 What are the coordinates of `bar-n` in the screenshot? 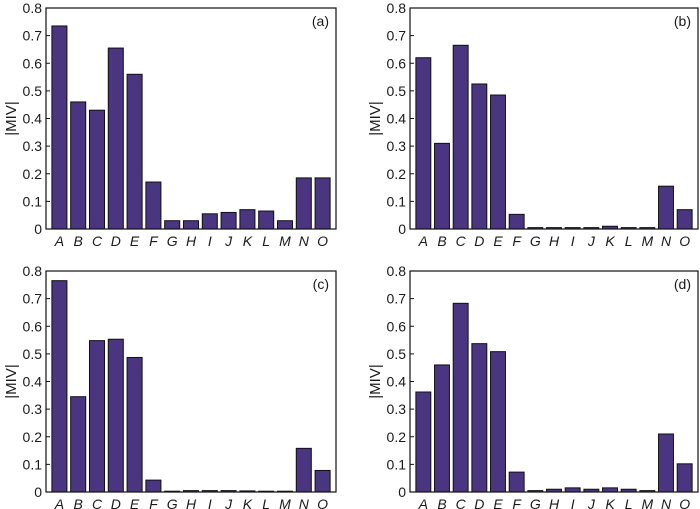 It's located at (666, 463).